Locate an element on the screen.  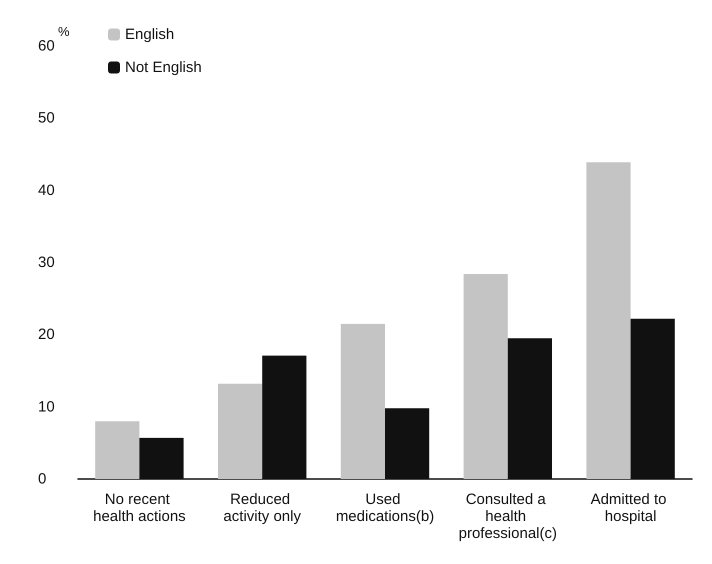
legend-label: English is located at coordinates (149, 34).